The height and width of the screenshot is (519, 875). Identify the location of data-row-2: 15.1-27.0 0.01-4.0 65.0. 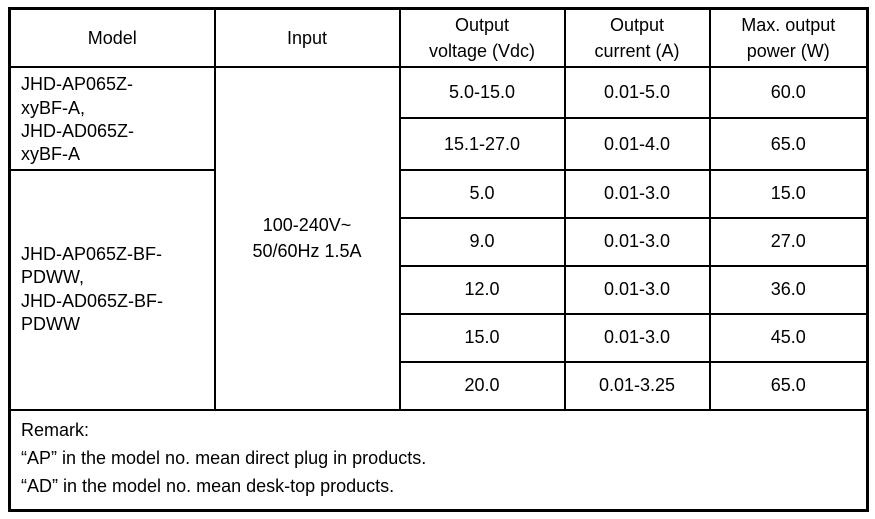
(439, 144).